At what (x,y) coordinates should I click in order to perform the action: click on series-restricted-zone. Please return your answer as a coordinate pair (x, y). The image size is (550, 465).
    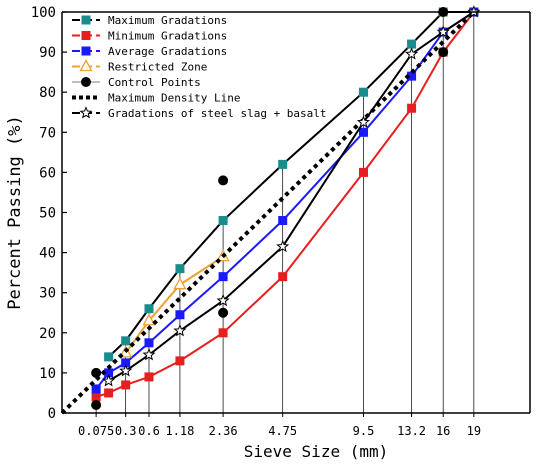
    Looking at the image, I should click on (174, 303).